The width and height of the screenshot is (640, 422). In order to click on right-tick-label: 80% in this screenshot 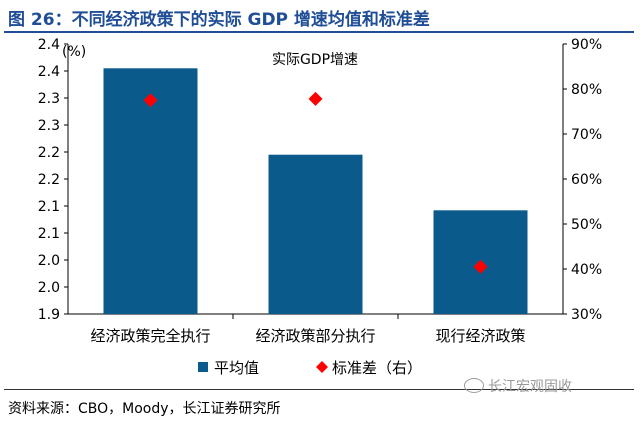, I will do `click(586, 90)`.